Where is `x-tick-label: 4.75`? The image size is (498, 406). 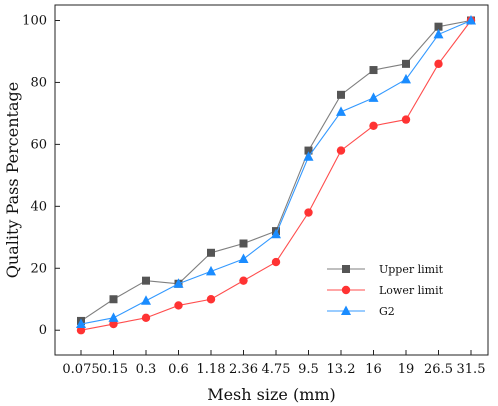 x-tick-label: 4.75 is located at coordinates (276, 369).